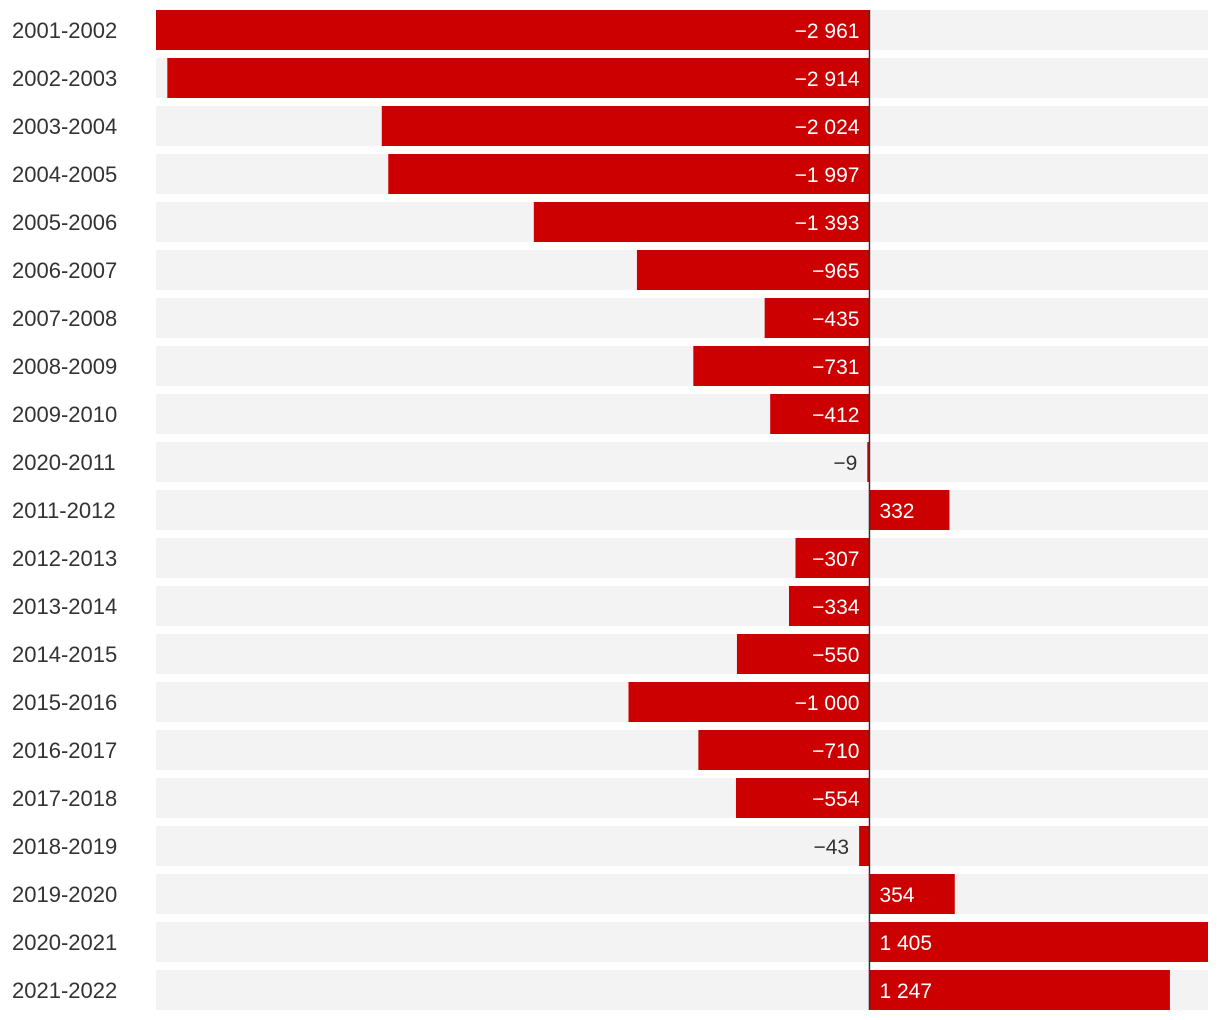 This screenshot has width=1220, height=1020. What do you see at coordinates (845, 463) in the screenshot?
I see `value-label: −9` at bounding box center [845, 463].